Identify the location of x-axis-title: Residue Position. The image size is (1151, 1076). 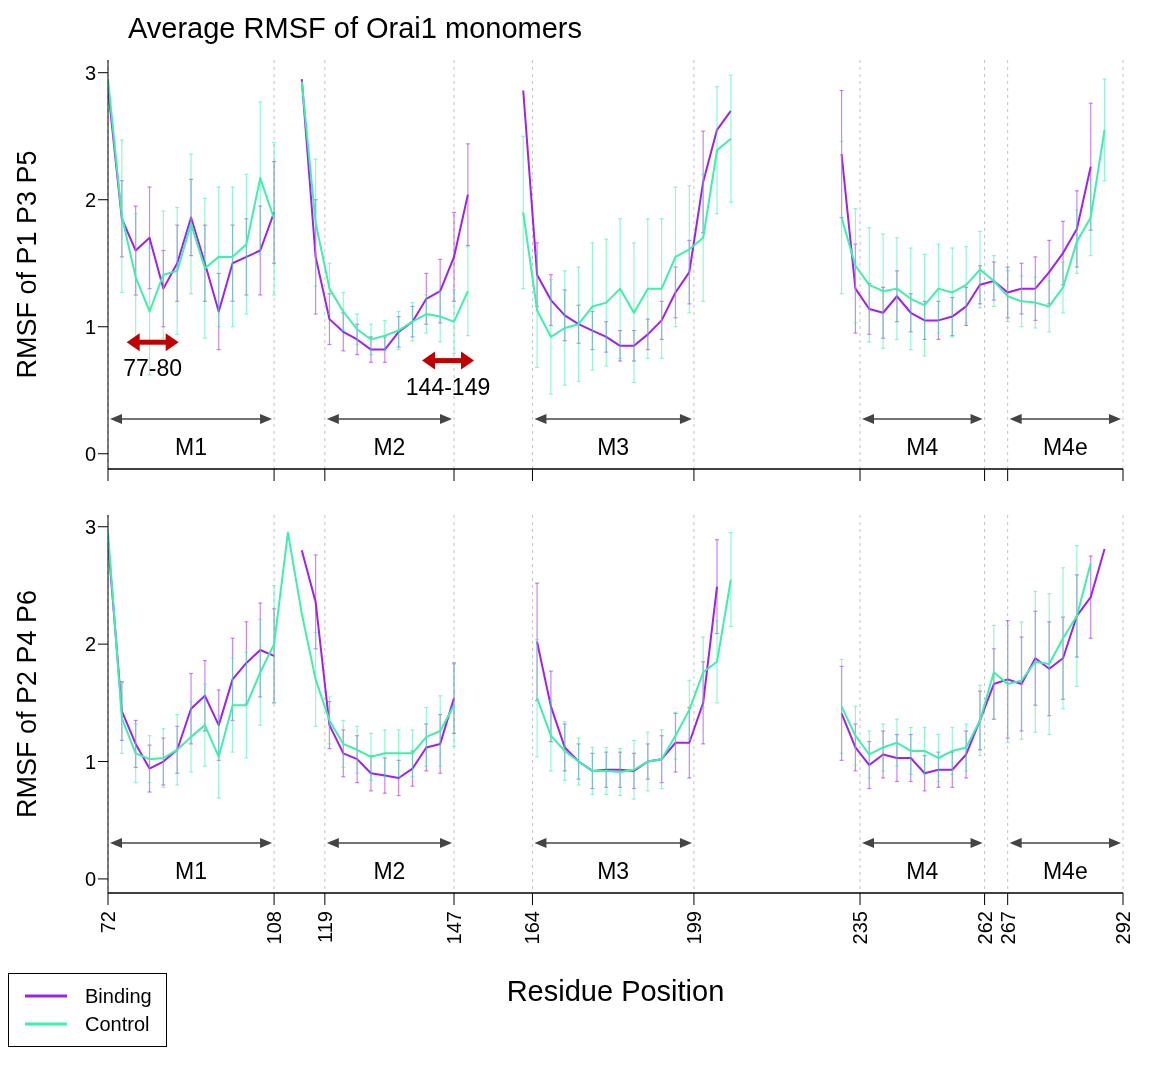
(615, 991).